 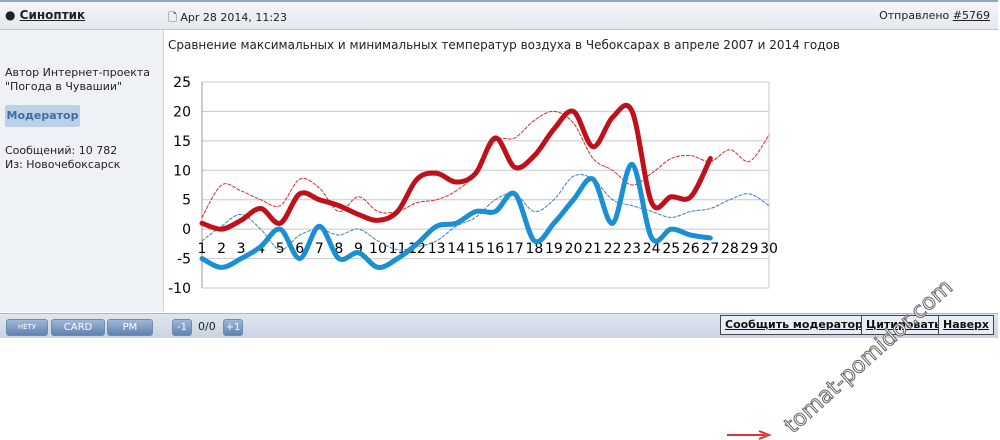 What do you see at coordinates (534, 249) in the screenshot?
I see `x-tick-label: 18` at bounding box center [534, 249].